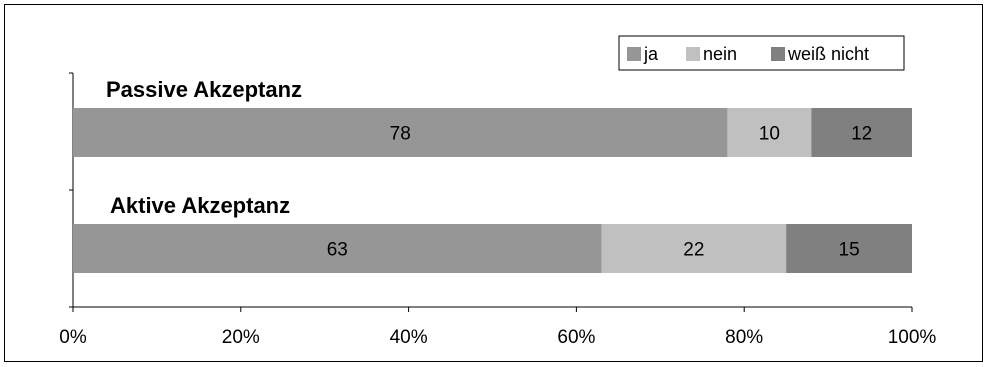  I want to click on data-label-passive-akzeptanz-ja: 78, so click(400, 134).